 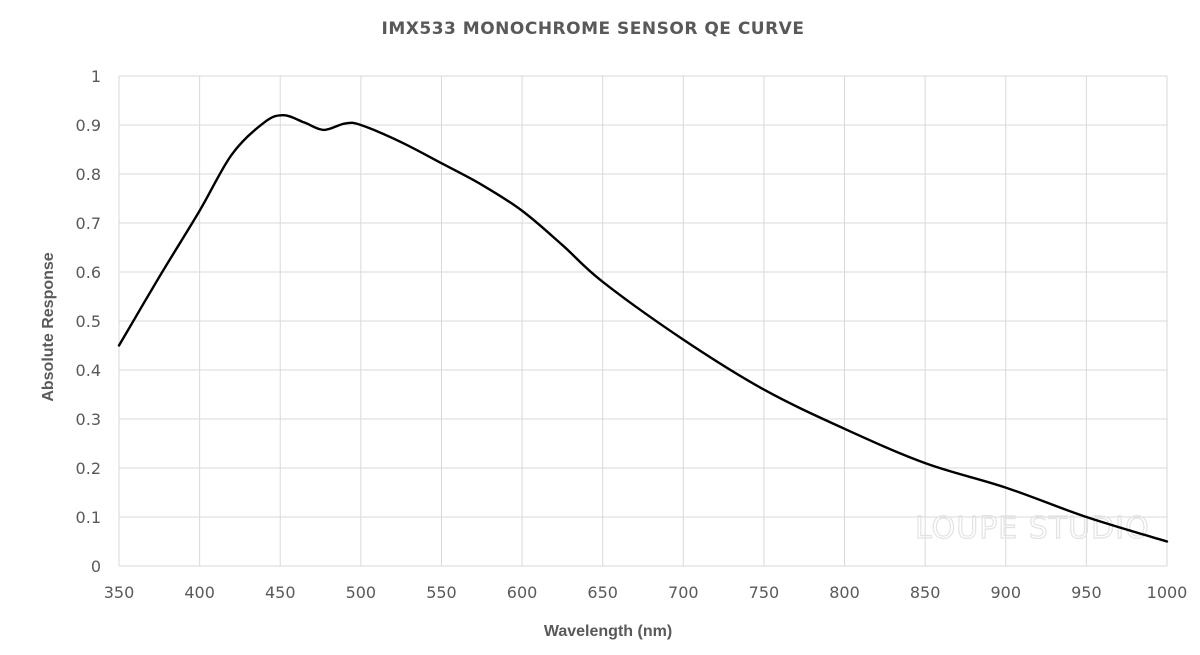 I want to click on y-tick-label: 0.1, so click(x=88, y=517).